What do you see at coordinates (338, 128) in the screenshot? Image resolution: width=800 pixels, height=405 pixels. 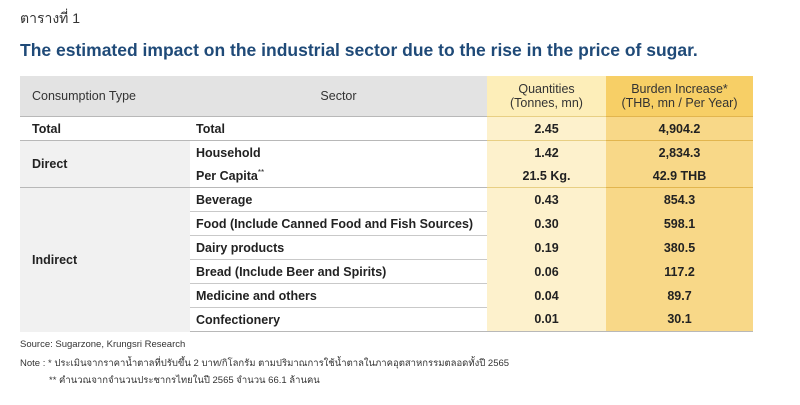 I see `sector-cell: Total` at bounding box center [338, 128].